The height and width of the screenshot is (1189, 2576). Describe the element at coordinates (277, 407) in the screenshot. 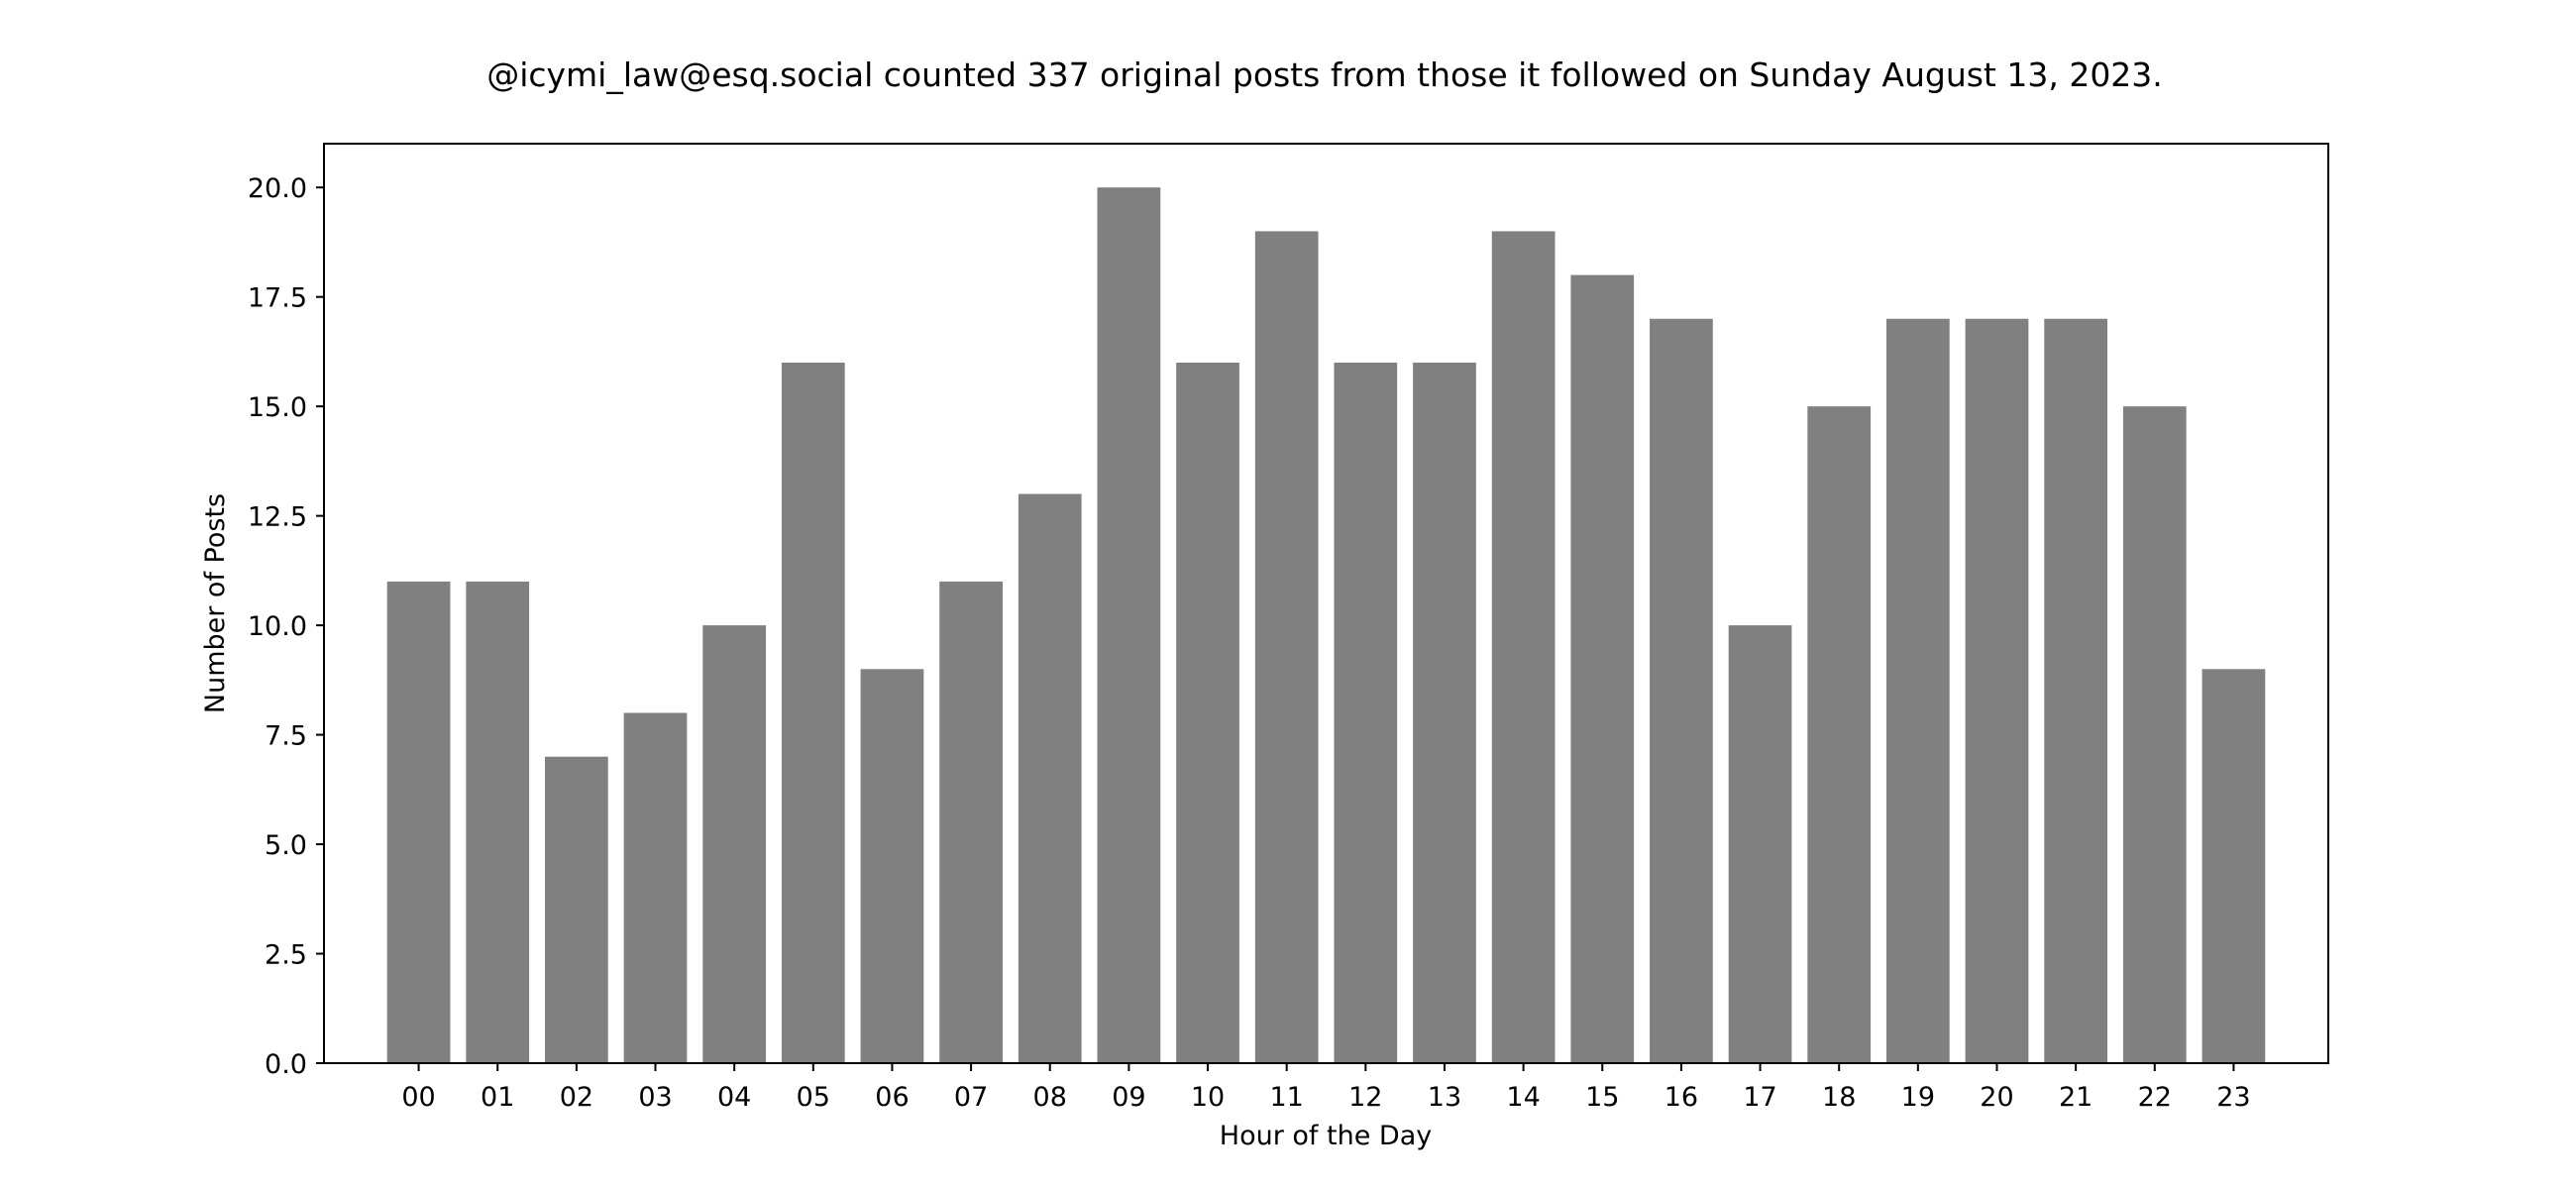

I see `y-tick-label: 15.0` at that location.